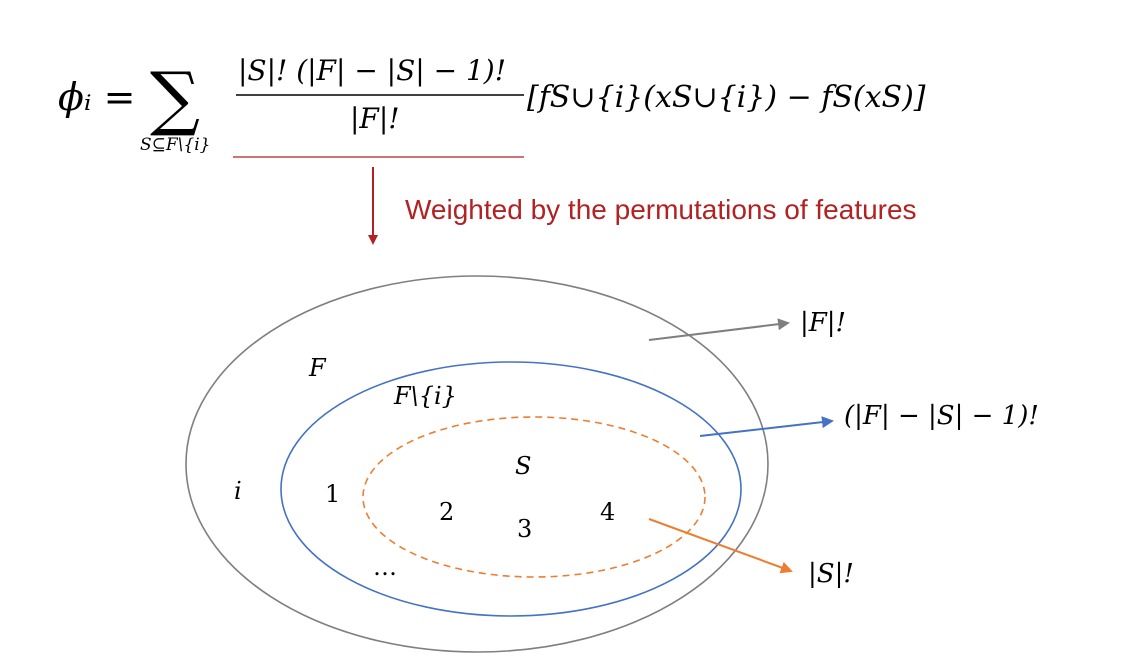 The width and height of the screenshot is (1140, 668). I want to click on element-4: 4, so click(607, 512).